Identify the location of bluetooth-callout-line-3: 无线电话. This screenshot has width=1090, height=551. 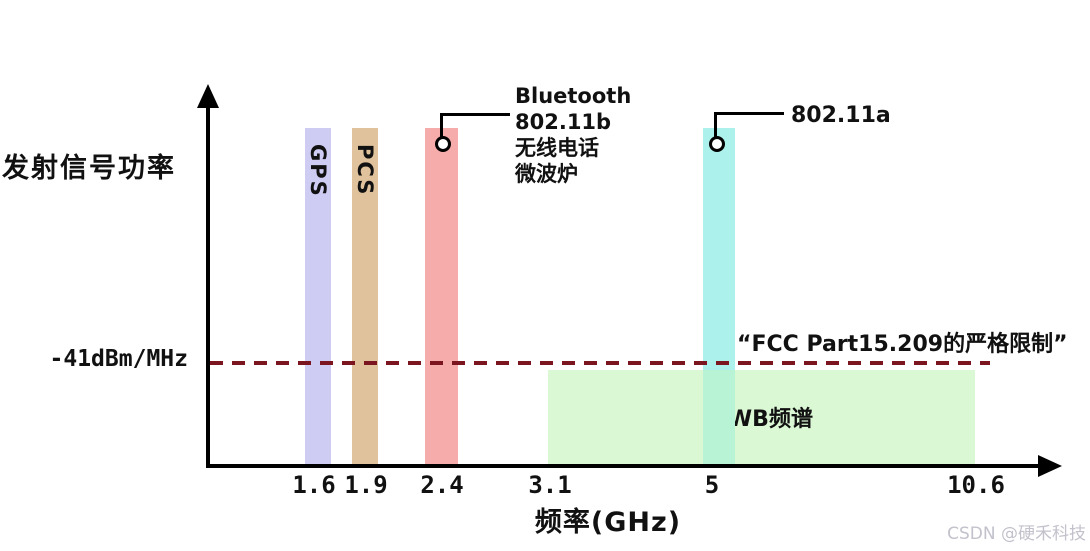
(557, 148).